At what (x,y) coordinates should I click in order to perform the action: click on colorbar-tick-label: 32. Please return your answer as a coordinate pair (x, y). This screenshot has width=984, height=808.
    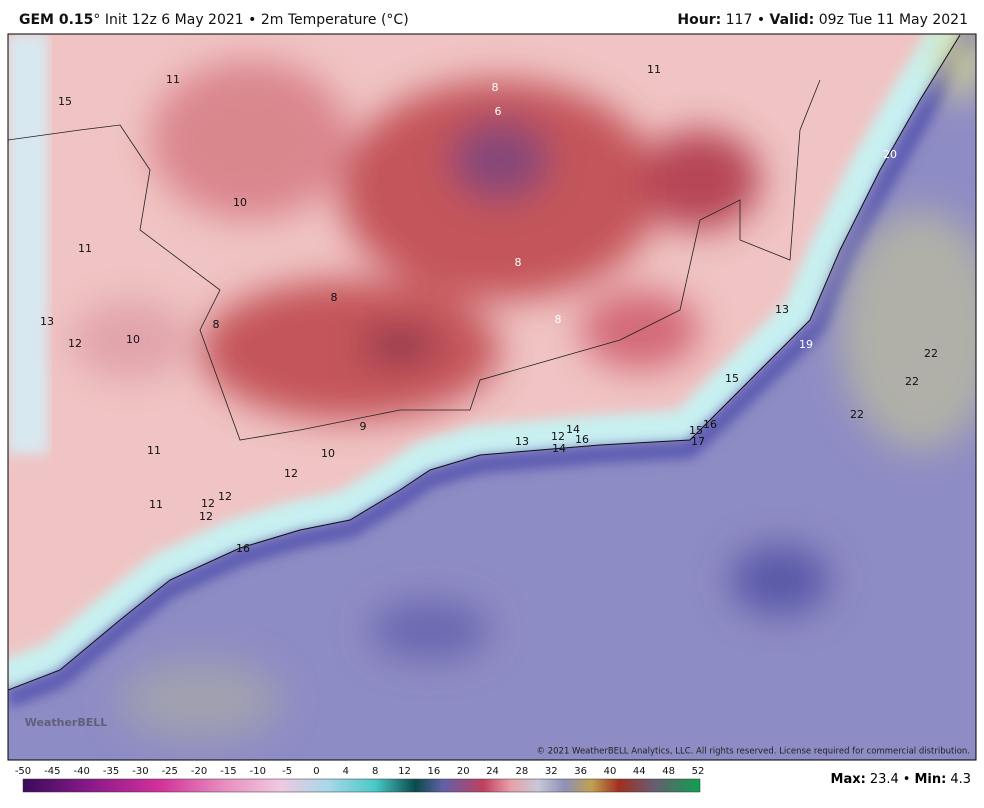
    Looking at the image, I should click on (551, 771).